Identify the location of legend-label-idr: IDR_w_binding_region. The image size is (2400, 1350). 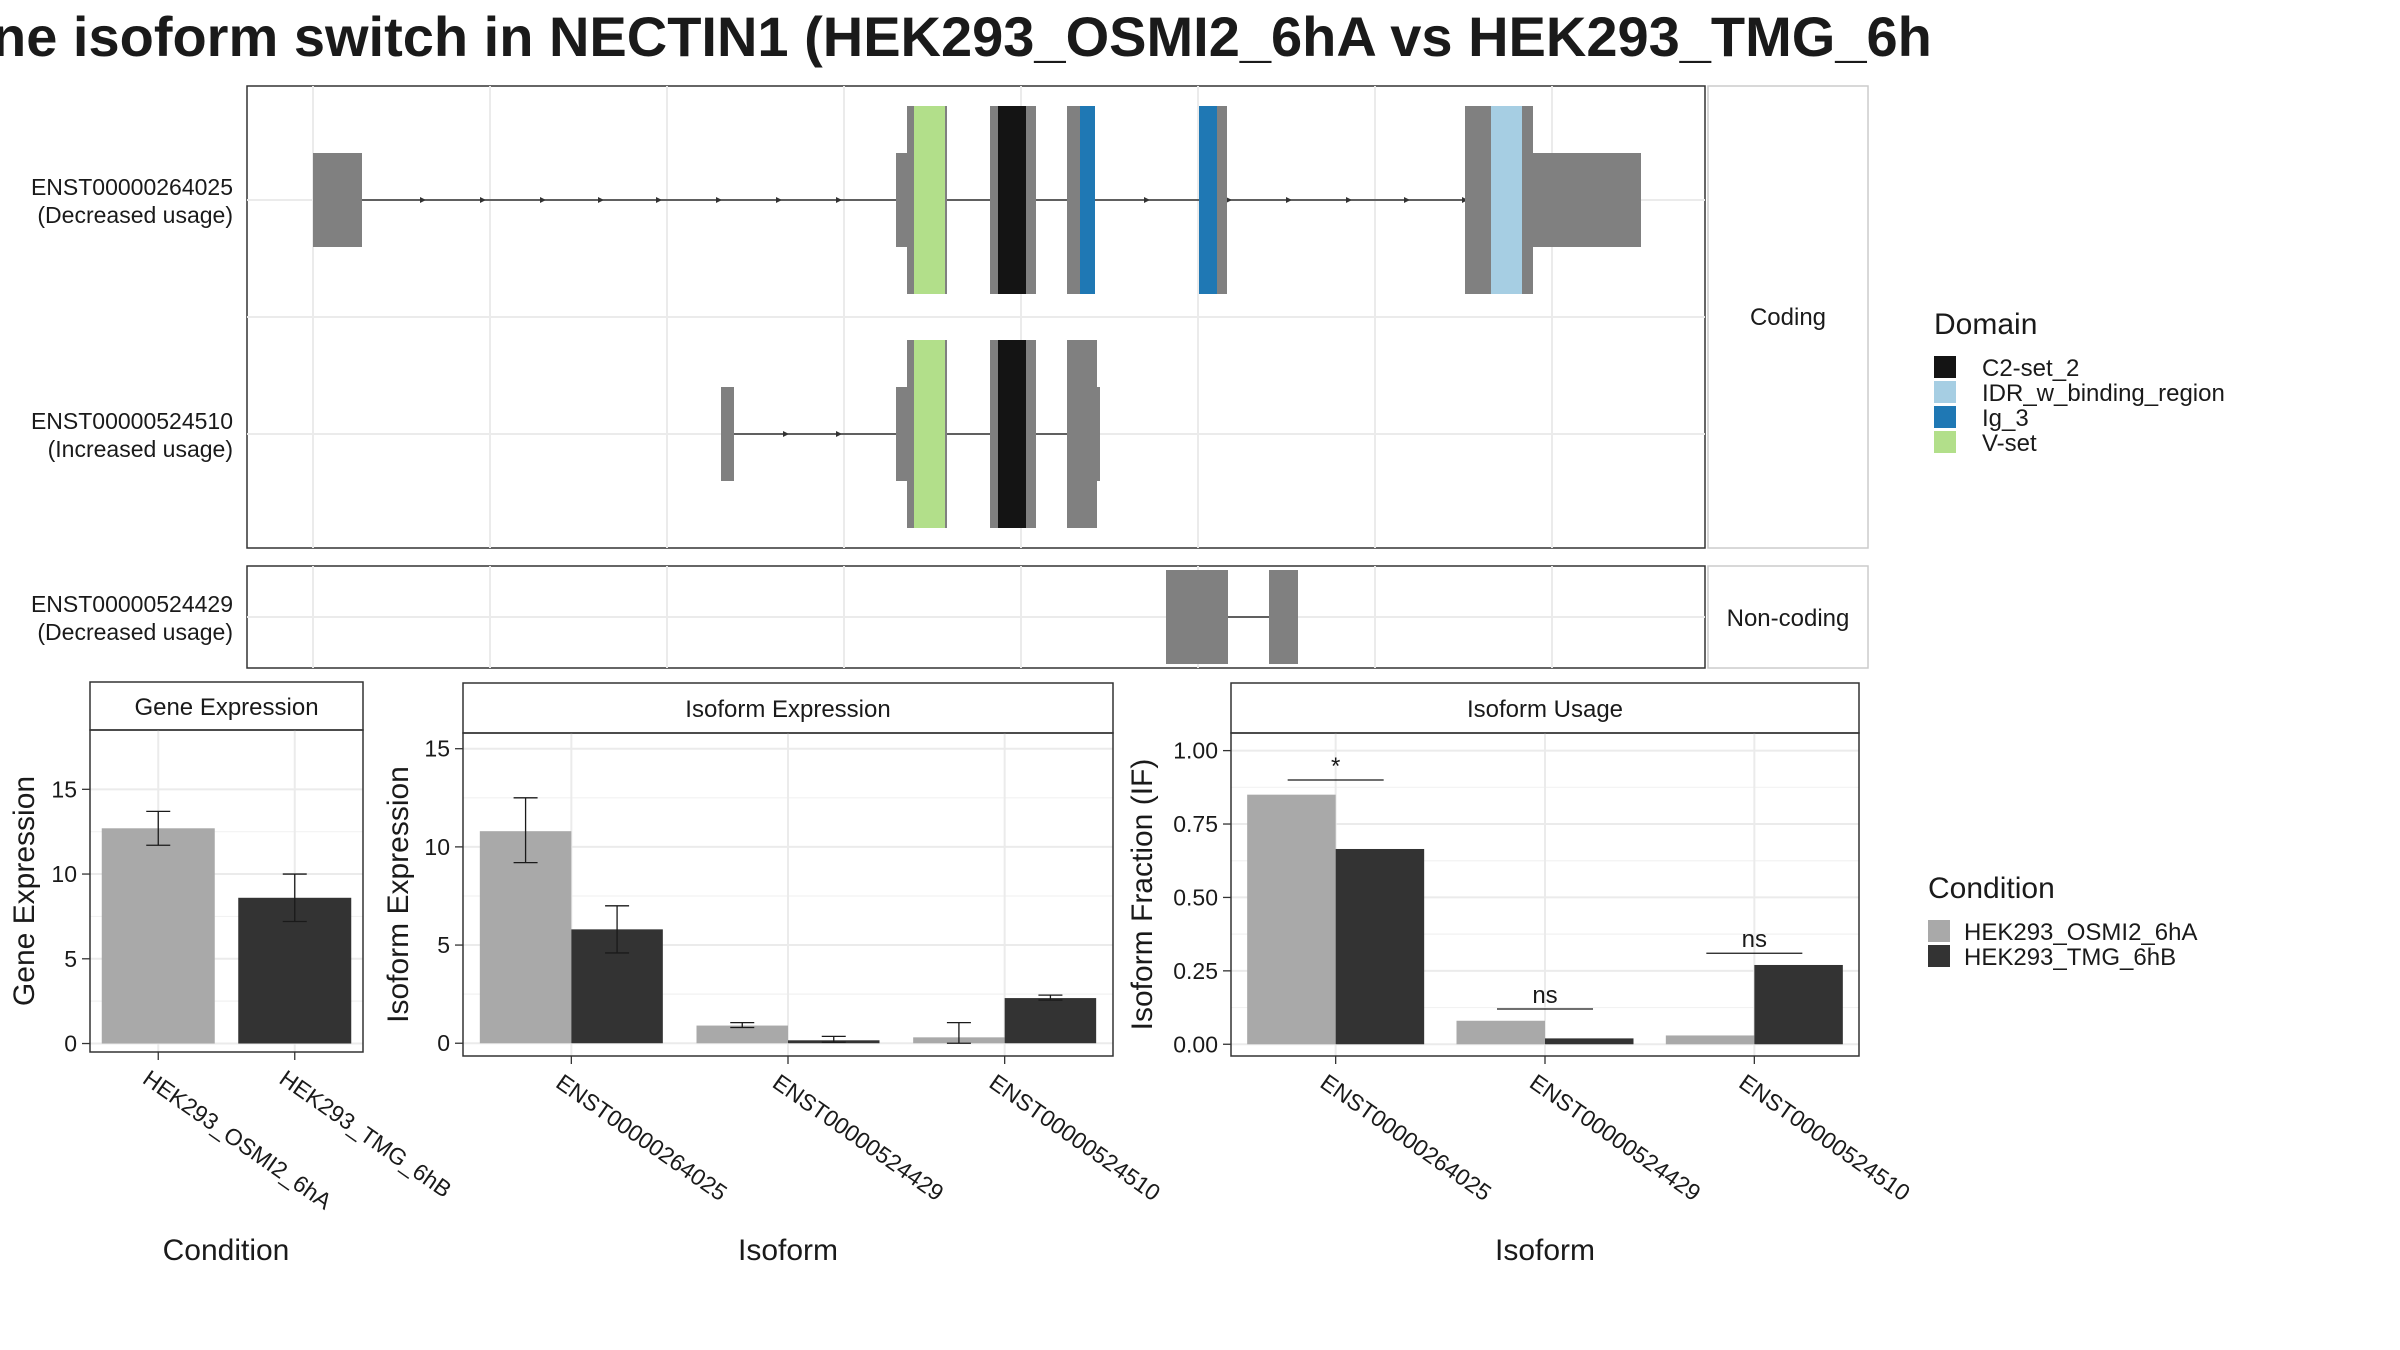
(2103, 393).